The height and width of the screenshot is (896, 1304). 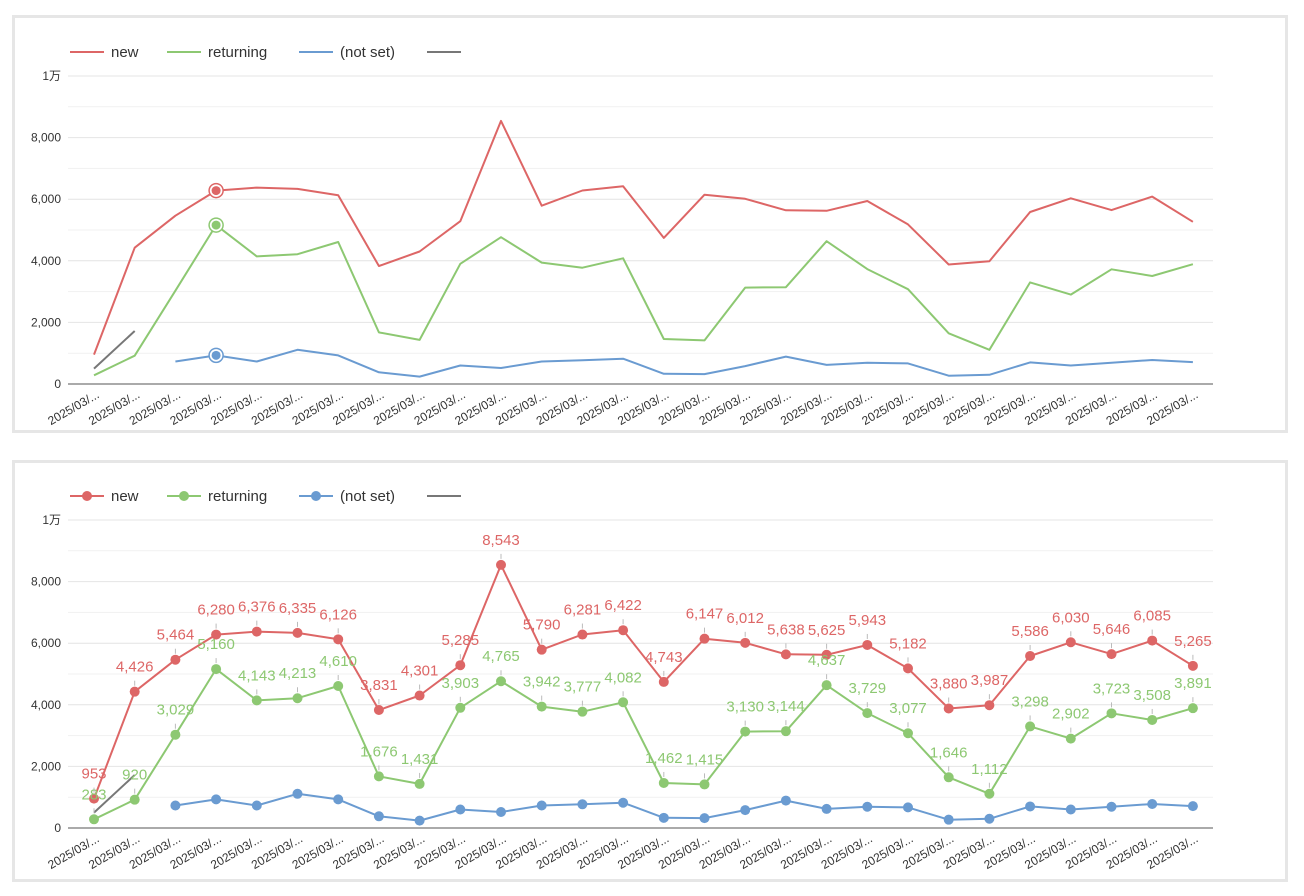 What do you see at coordinates (134, 775) in the screenshot?
I see `data-label-returning: 920` at bounding box center [134, 775].